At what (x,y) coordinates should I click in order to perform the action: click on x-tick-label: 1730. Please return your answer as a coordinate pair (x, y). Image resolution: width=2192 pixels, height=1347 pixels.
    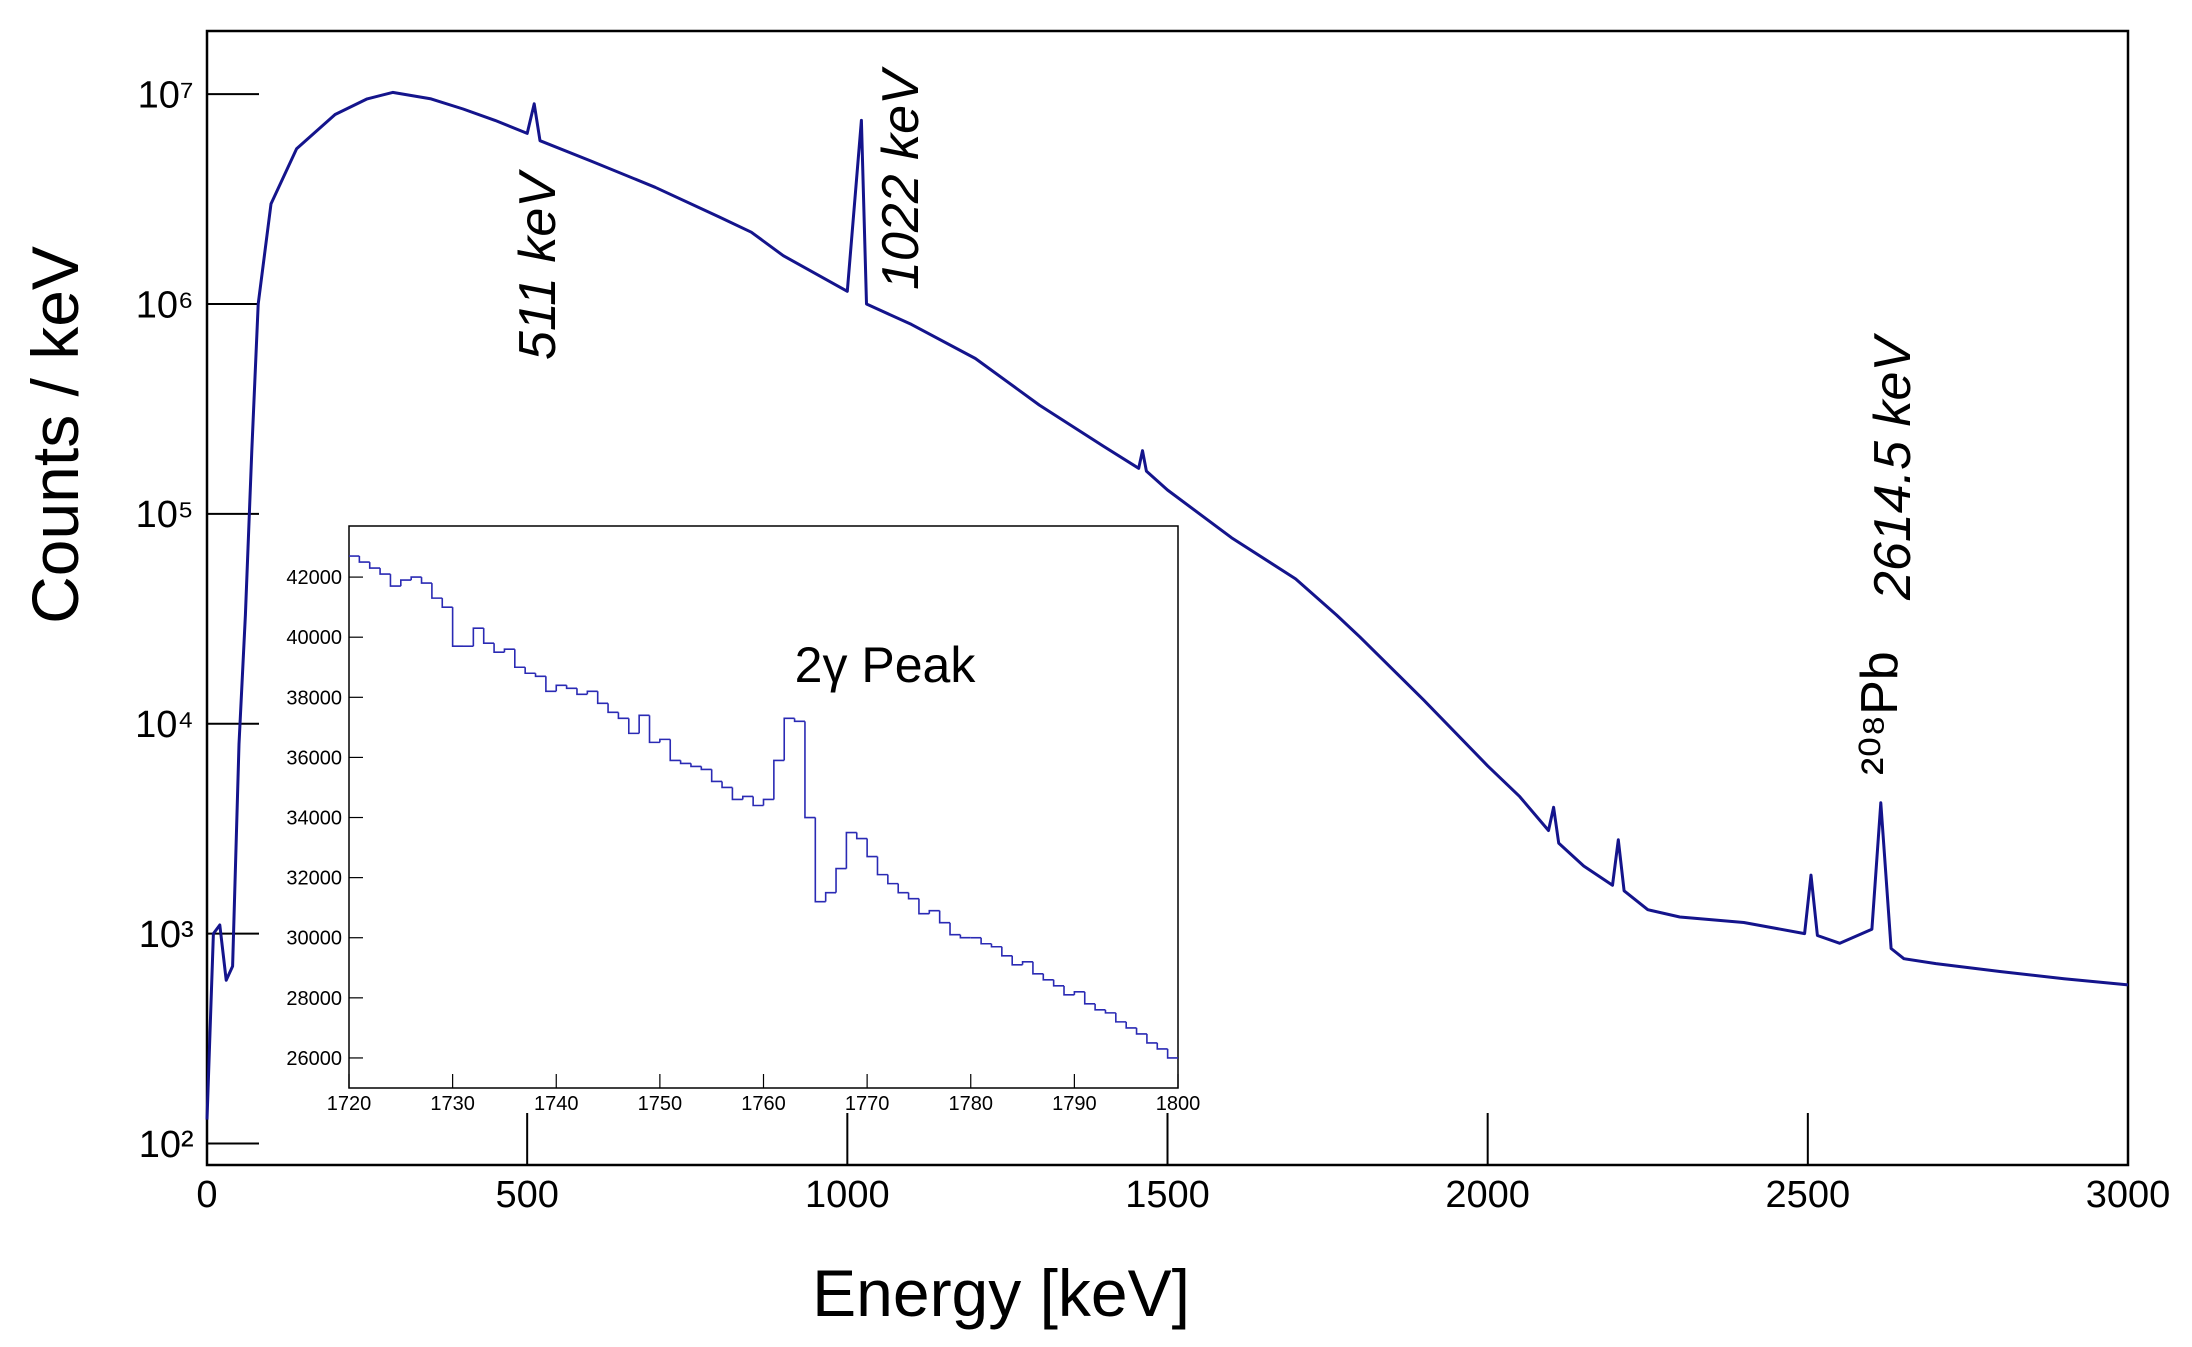
    Looking at the image, I should click on (452, 1104).